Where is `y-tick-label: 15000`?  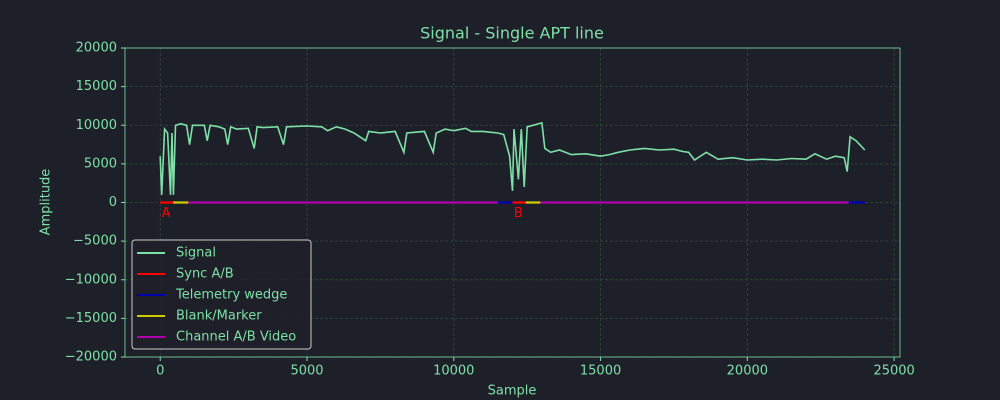
y-tick-label: 15000 is located at coordinates (96, 86).